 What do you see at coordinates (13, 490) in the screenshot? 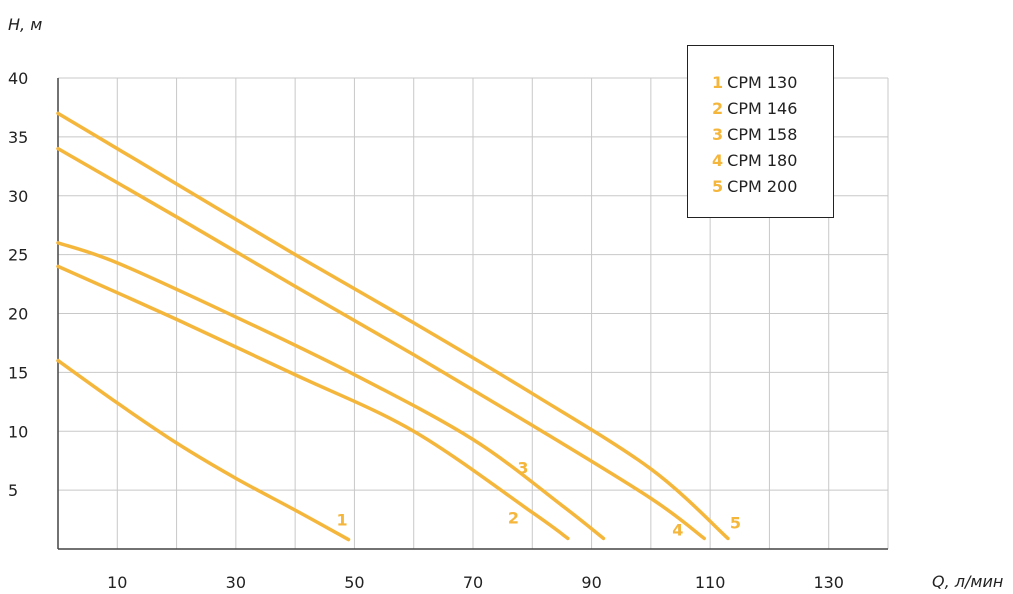
I see `y-tick-label: 5` at bounding box center [13, 490].